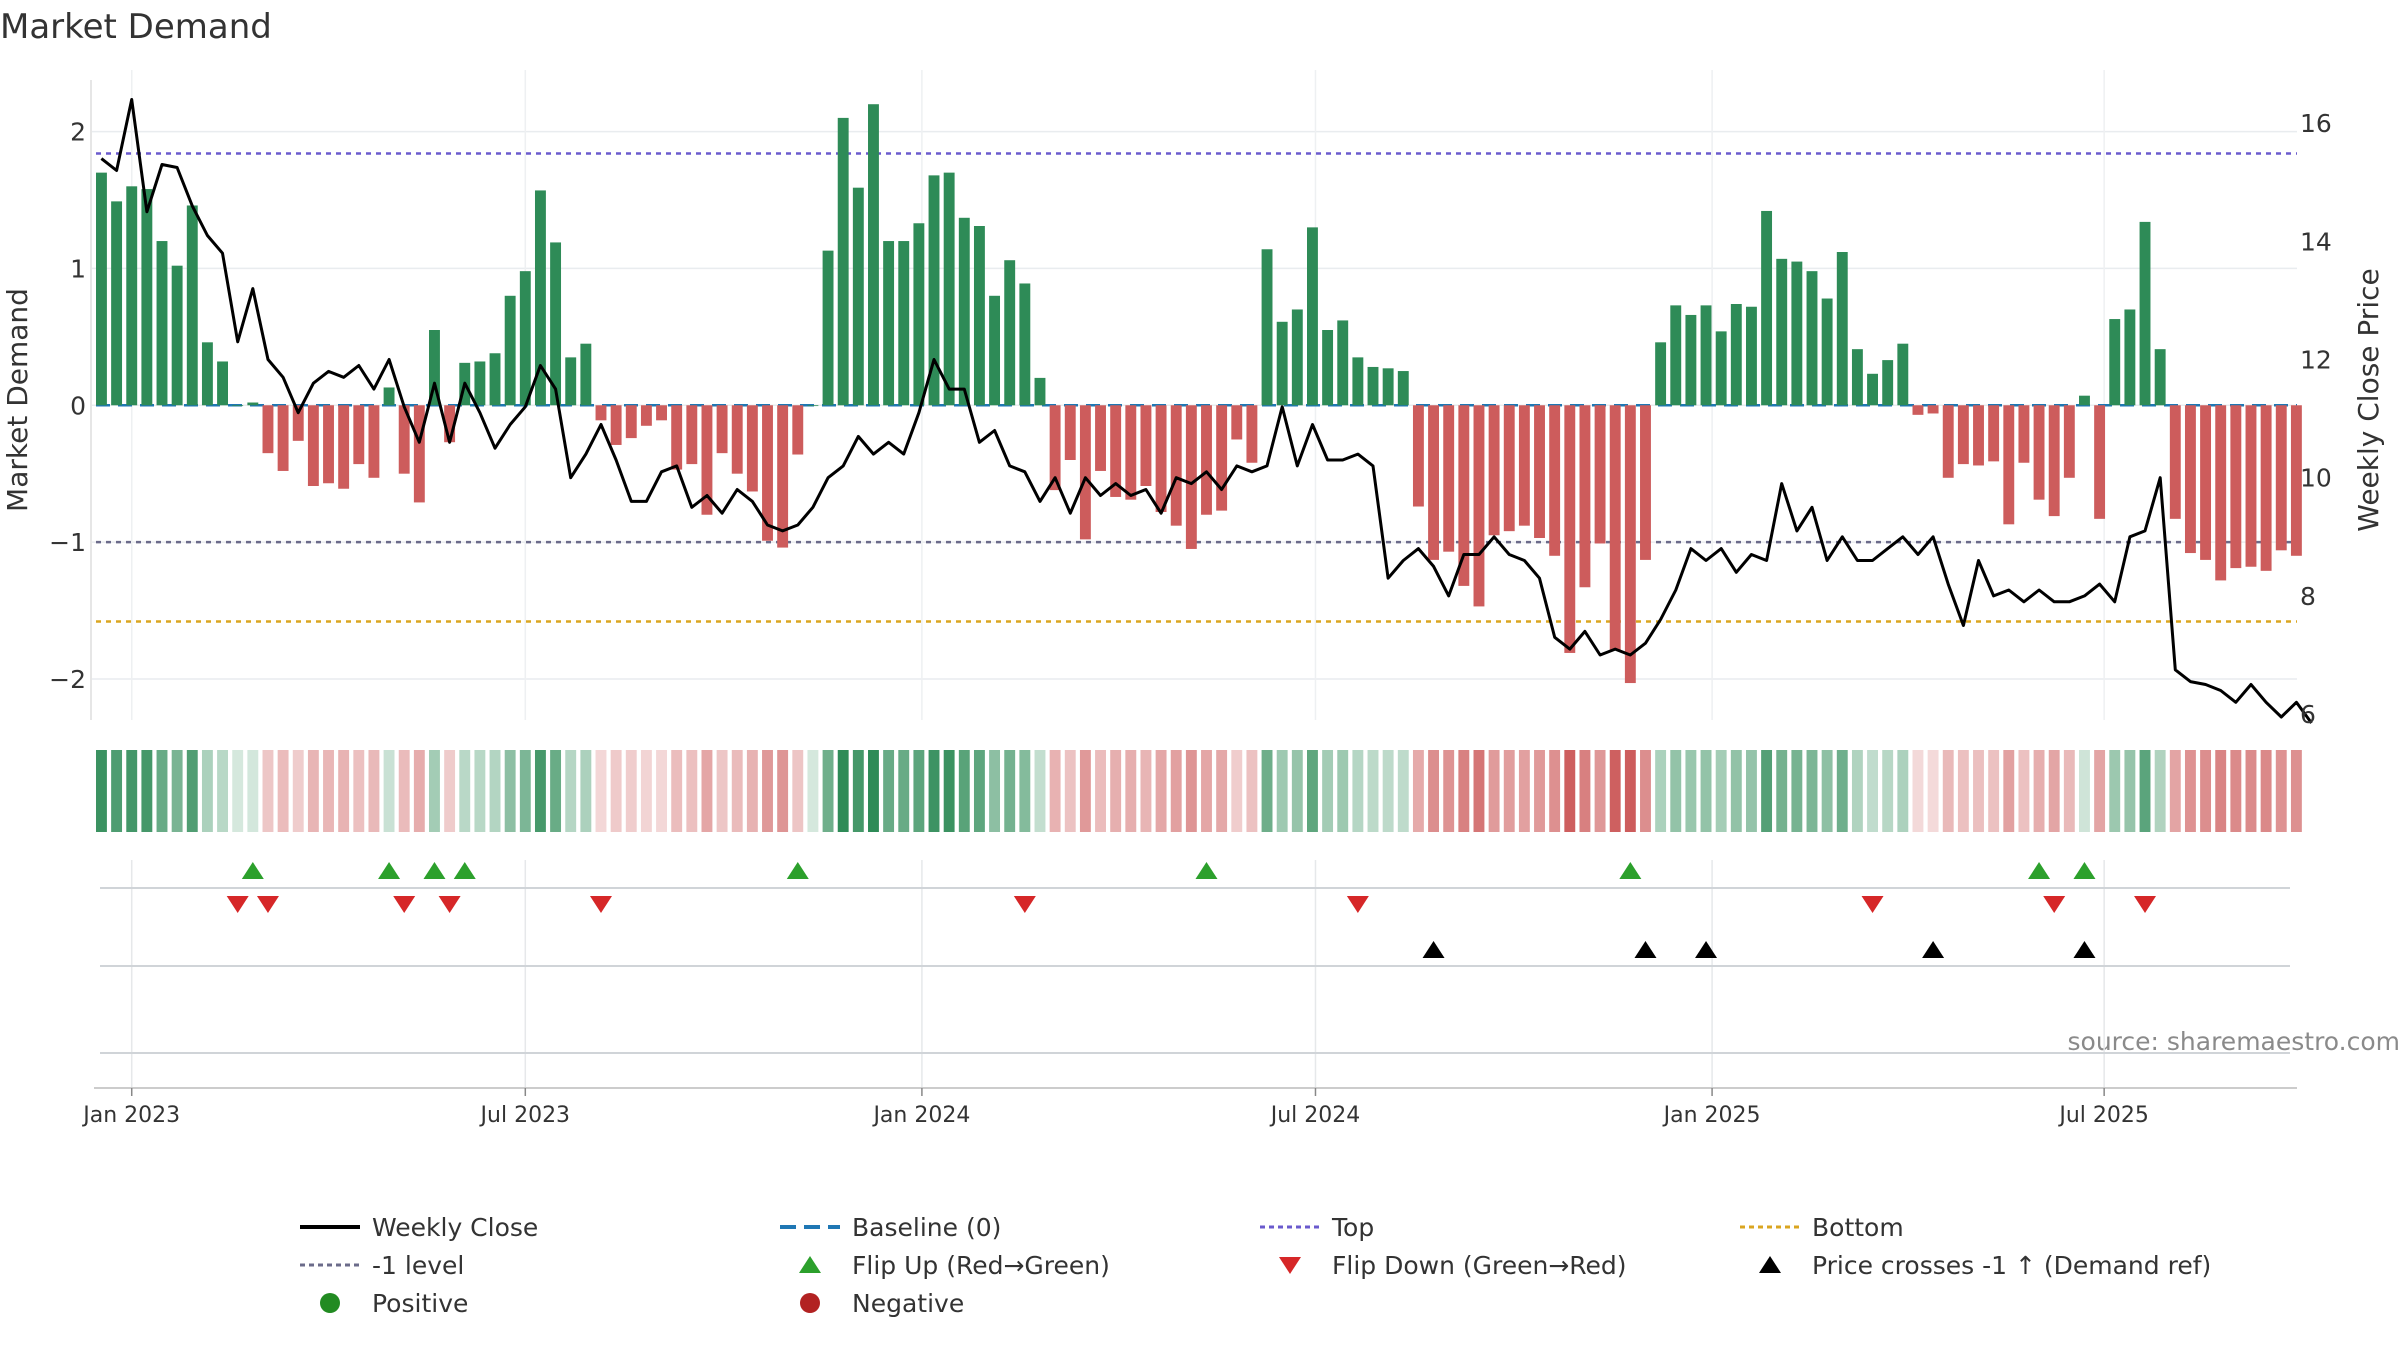  What do you see at coordinates (945, 1265) in the screenshot?
I see `legend-item-flip-up: Flip Up (Red→Green)` at bounding box center [945, 1265].